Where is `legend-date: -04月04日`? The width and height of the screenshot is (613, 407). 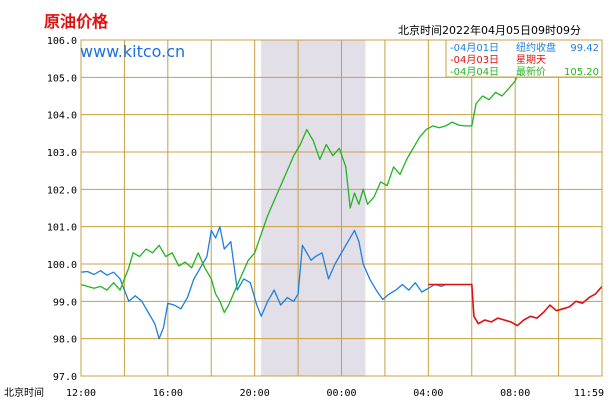 legend-date: -04月04日 is located at coordinates (474, 72).